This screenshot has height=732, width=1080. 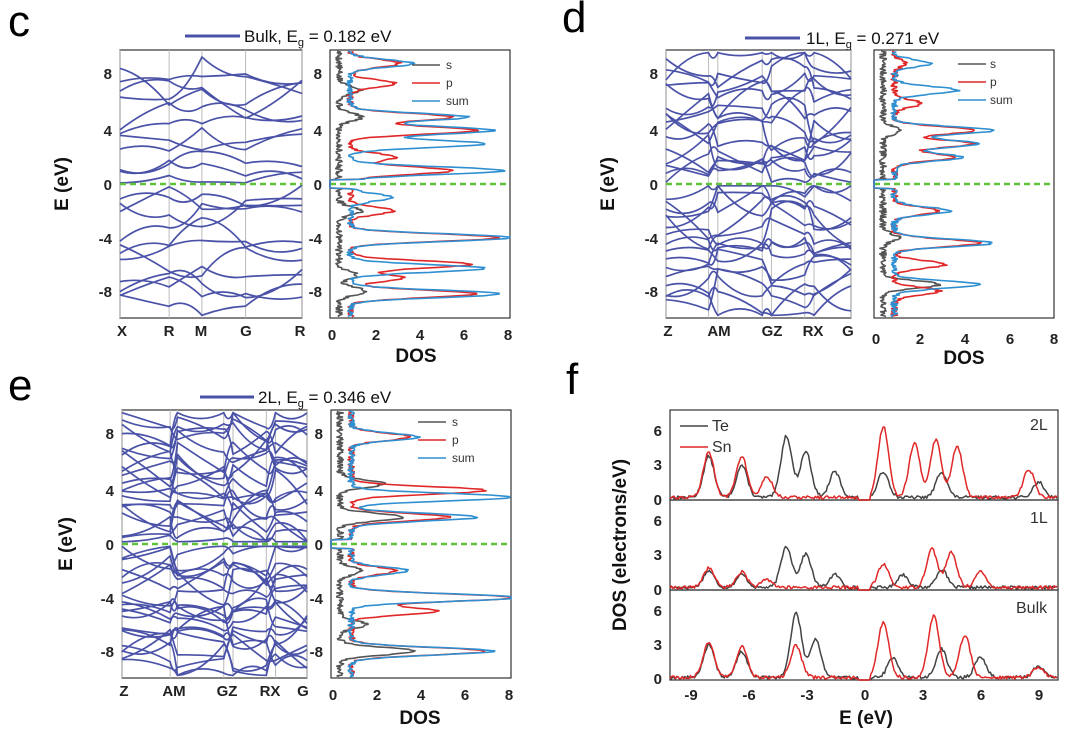 I want to click on dos-xtick: 8, so click(x=1054, y=339).